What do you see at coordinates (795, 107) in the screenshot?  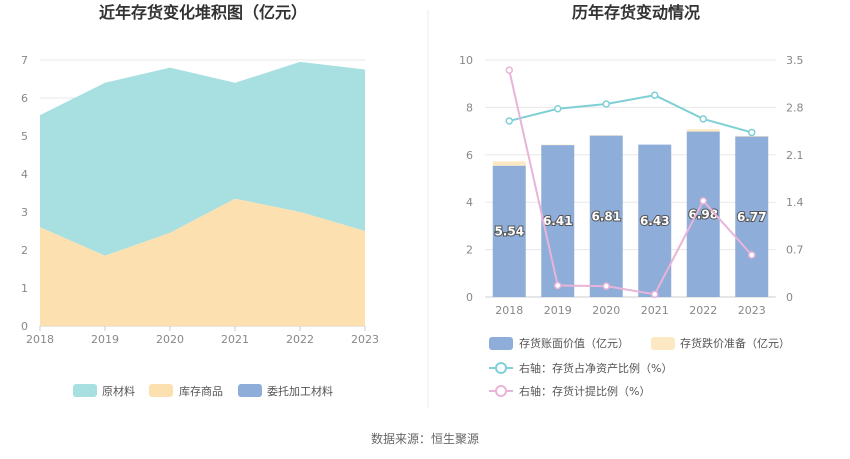 I see `y2-tick-label: 2.8` at bounding box center [795, 107].